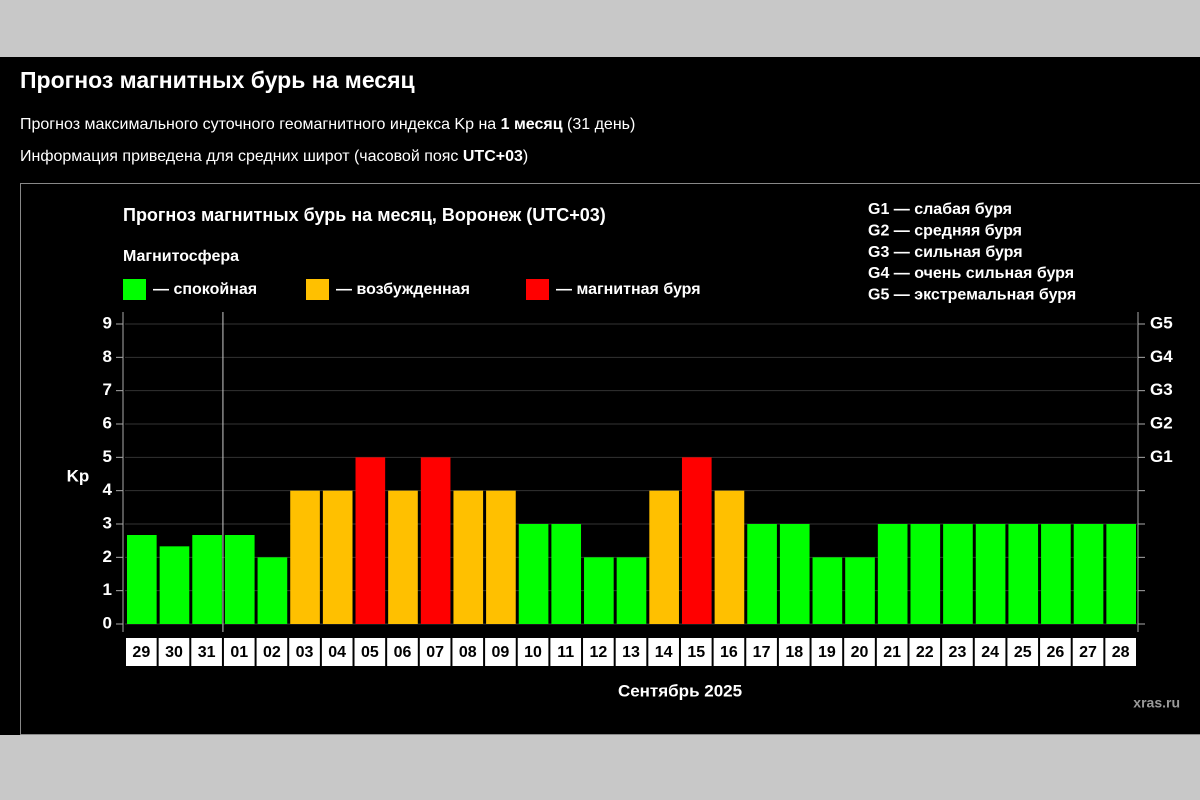  Describe the element at coordinates (403, 289) in the screenshot. I see `legend-label: — возбужденная` at that location.